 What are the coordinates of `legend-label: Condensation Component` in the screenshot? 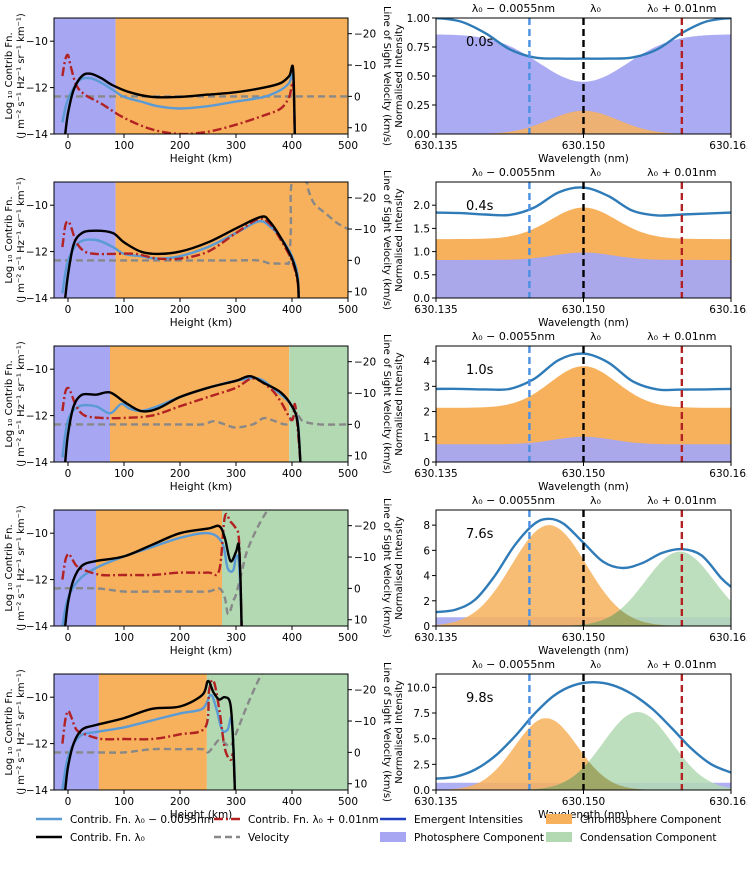 It's located at (648, 838).